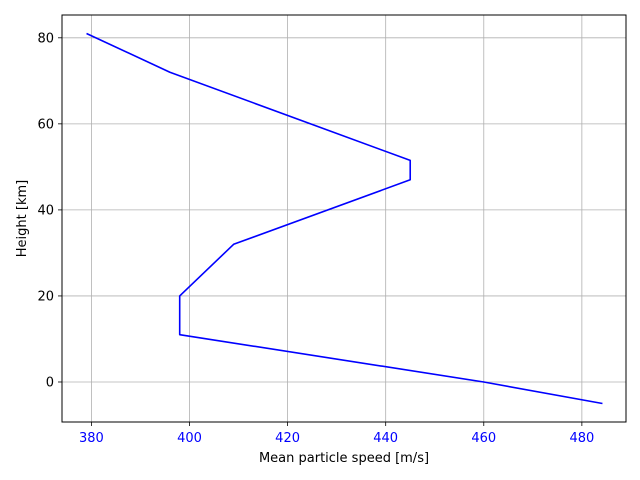  I want to click on x-tick-label: 480, so click(581, 438).